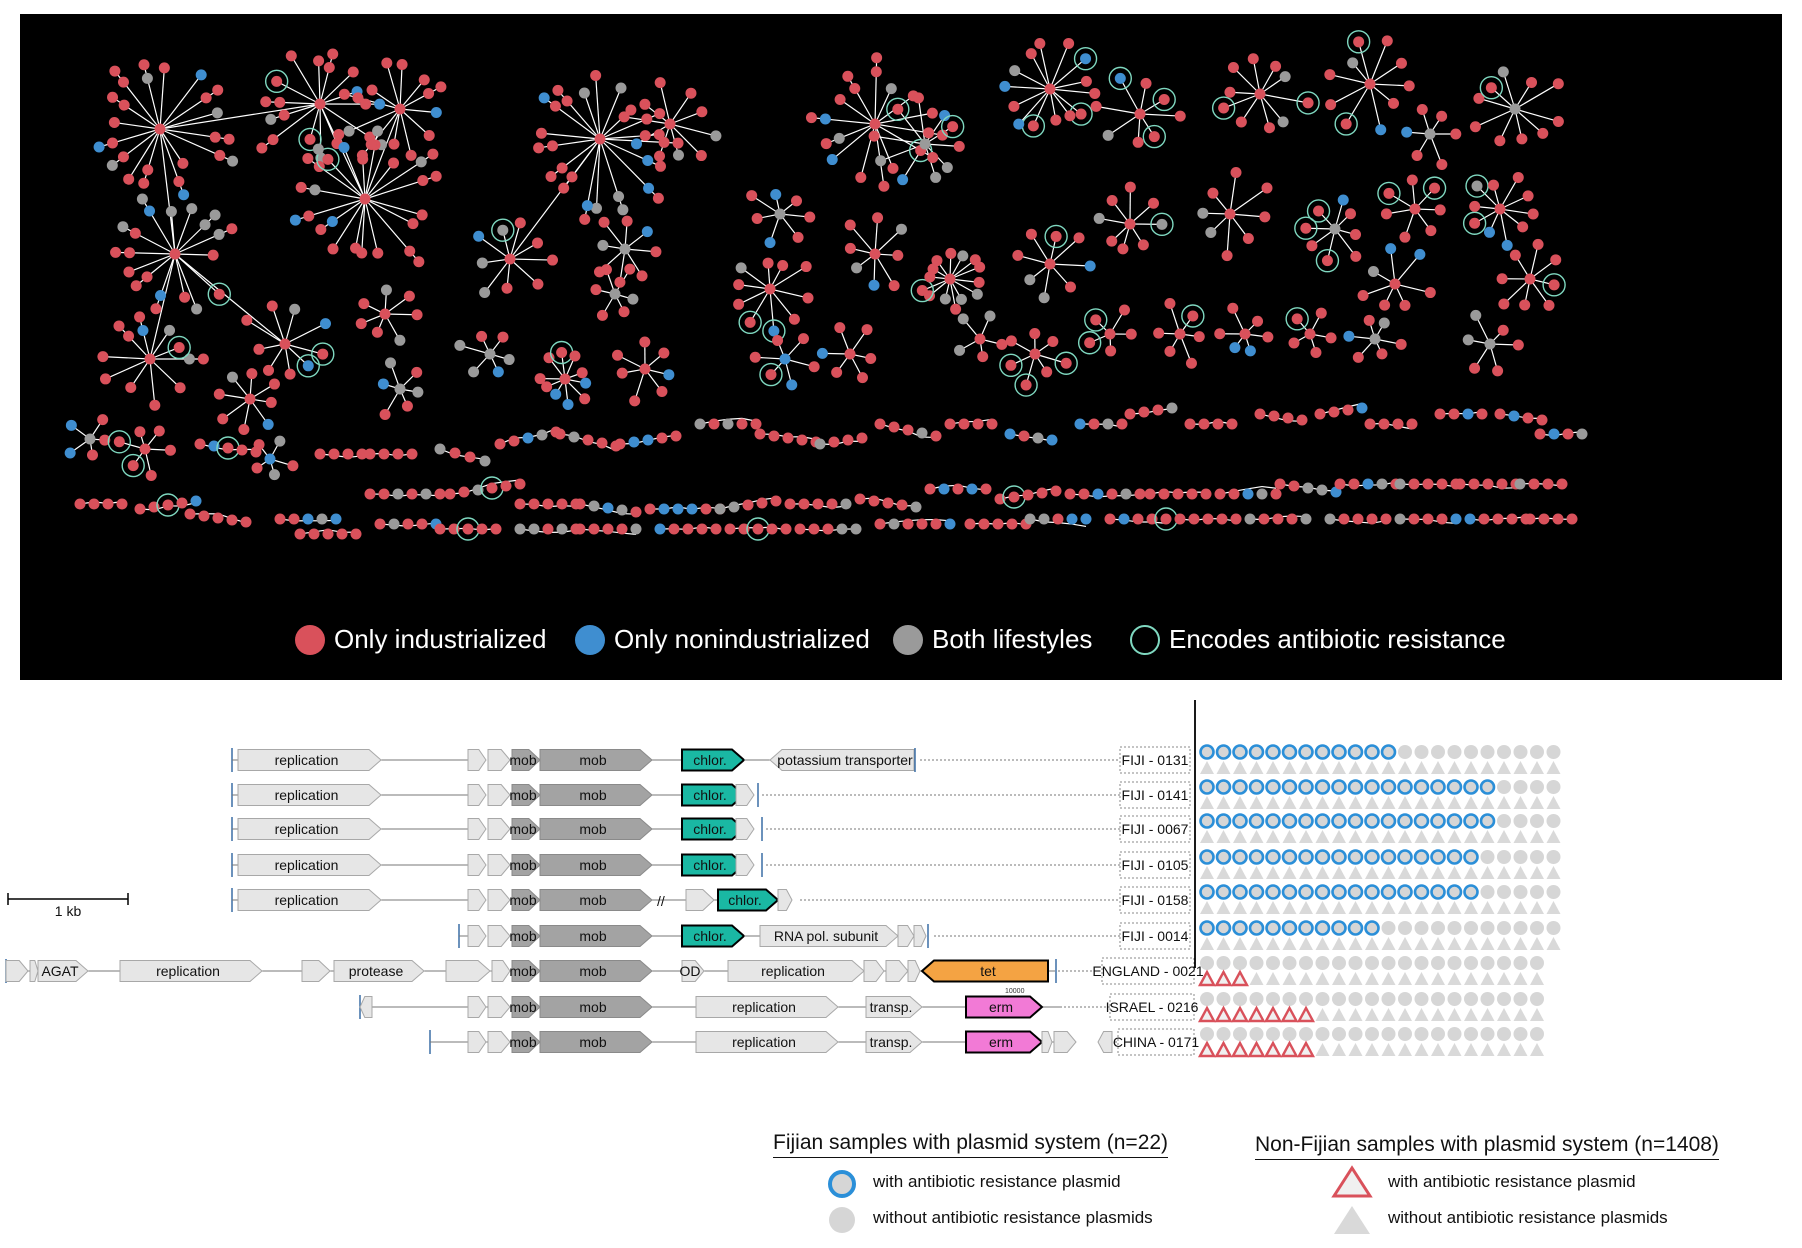 The image size is (1802, 1248). I want to click on mob-small-gene, so click(526, 795).